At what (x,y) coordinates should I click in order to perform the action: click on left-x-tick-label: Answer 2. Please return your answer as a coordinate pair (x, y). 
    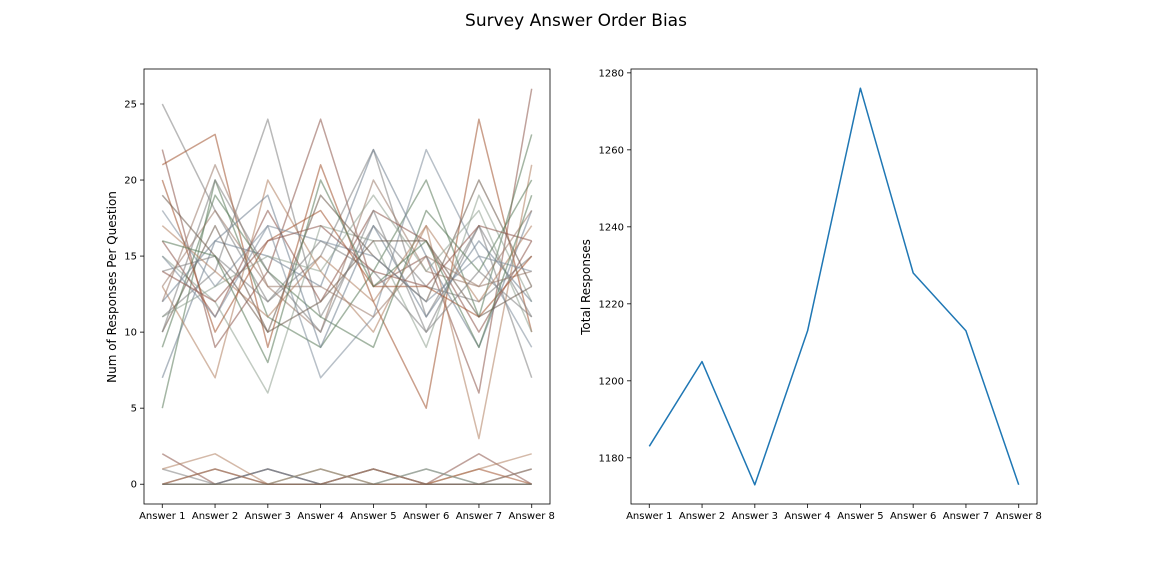
    Looking at the image, I should click on (215, 516).